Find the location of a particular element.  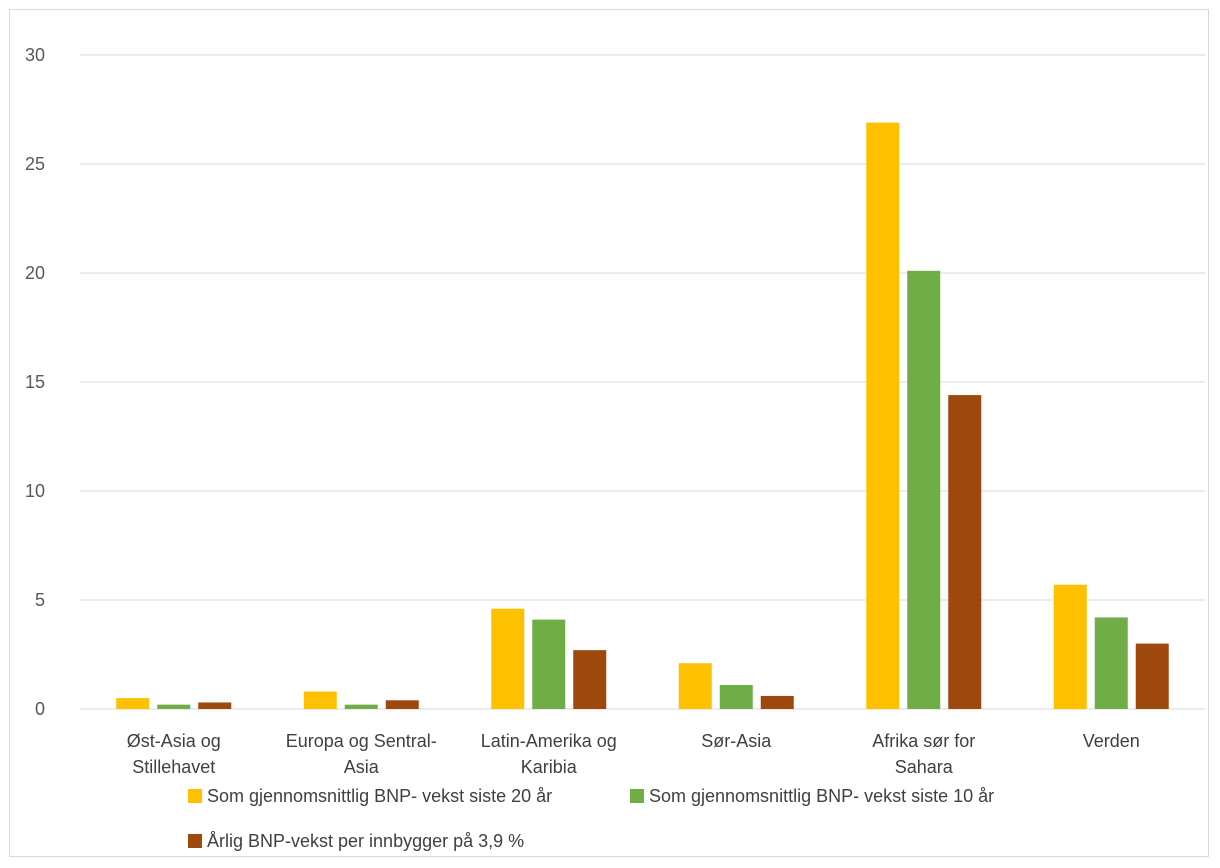

x-category-label: Europa og Sentral- is located at coordinates (361, 741).